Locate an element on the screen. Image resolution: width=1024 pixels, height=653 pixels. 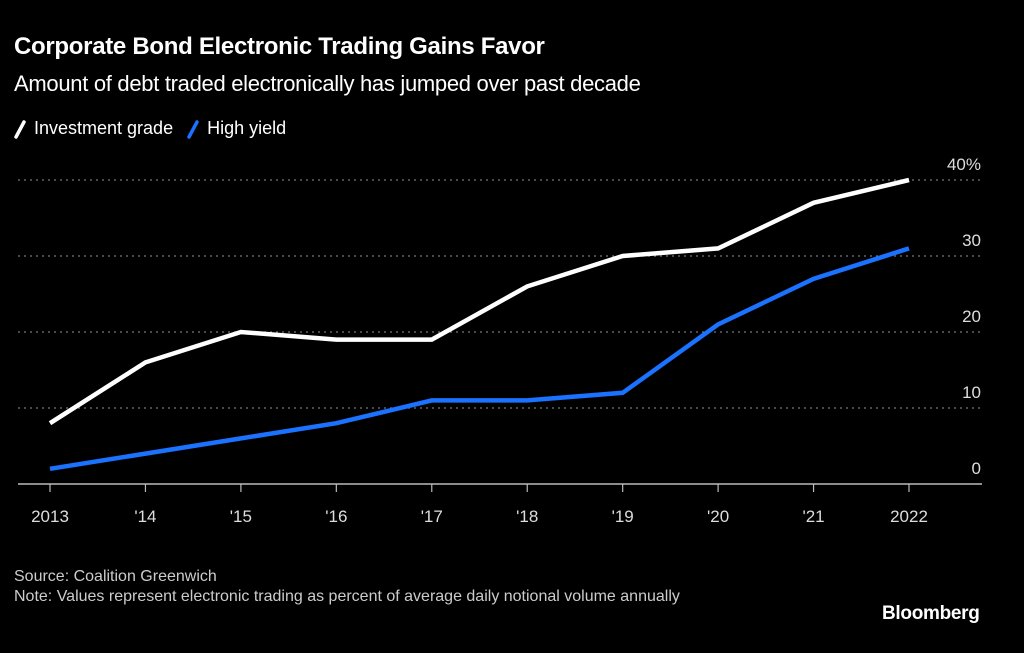
x-tick-label: '19 is located at coordinates (623, 516).